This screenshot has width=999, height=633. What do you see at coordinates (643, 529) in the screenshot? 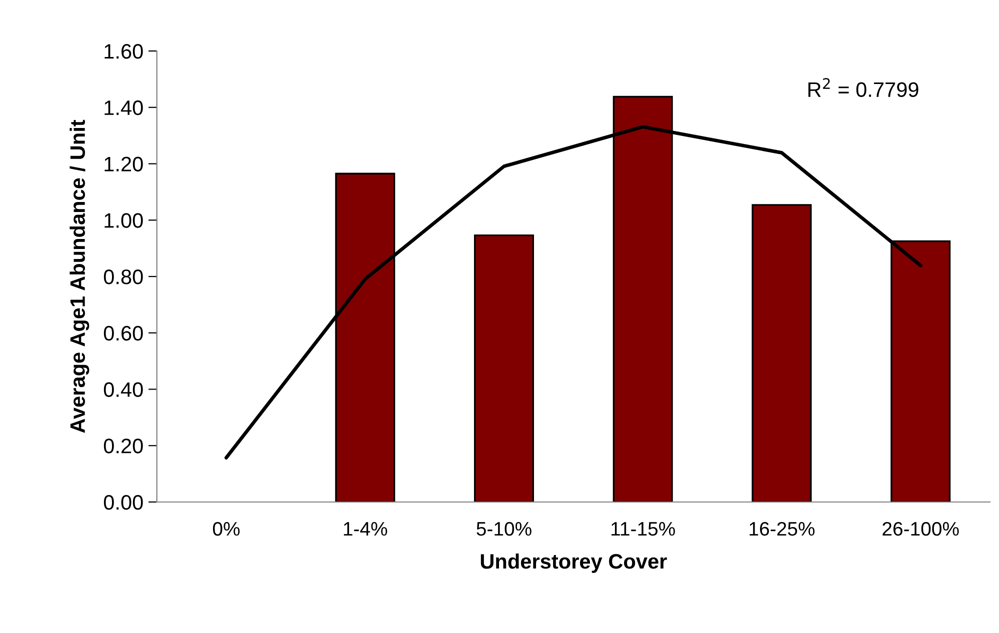
I see `x-tick-label: 11-15%` at bounding box center [643, 529].